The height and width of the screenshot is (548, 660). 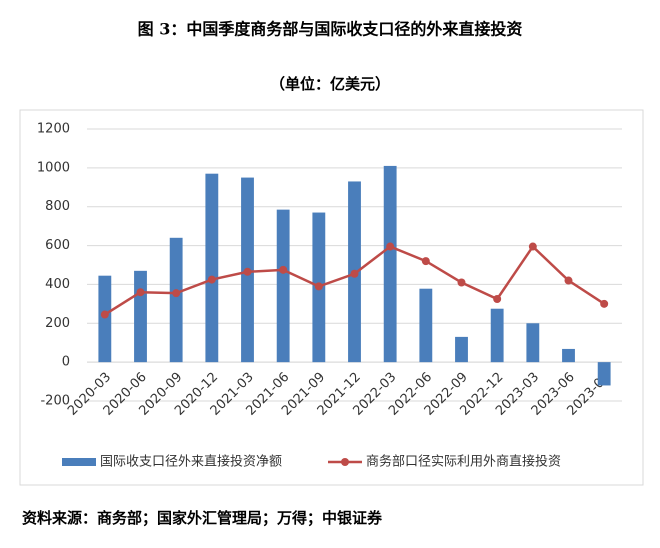 I want to click on y-tick-label: 800, so click(x=57, y=206).